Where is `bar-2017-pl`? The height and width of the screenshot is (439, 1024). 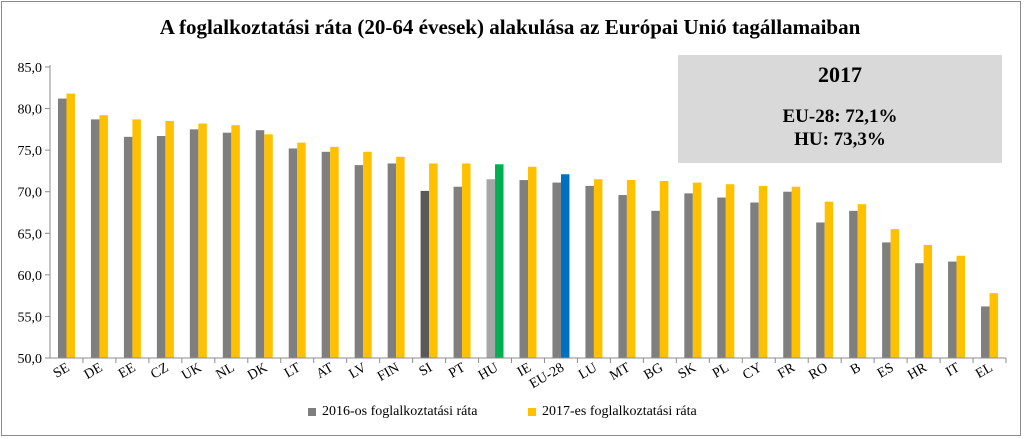
bar-2017-pl is located at coordinates (730, 271).